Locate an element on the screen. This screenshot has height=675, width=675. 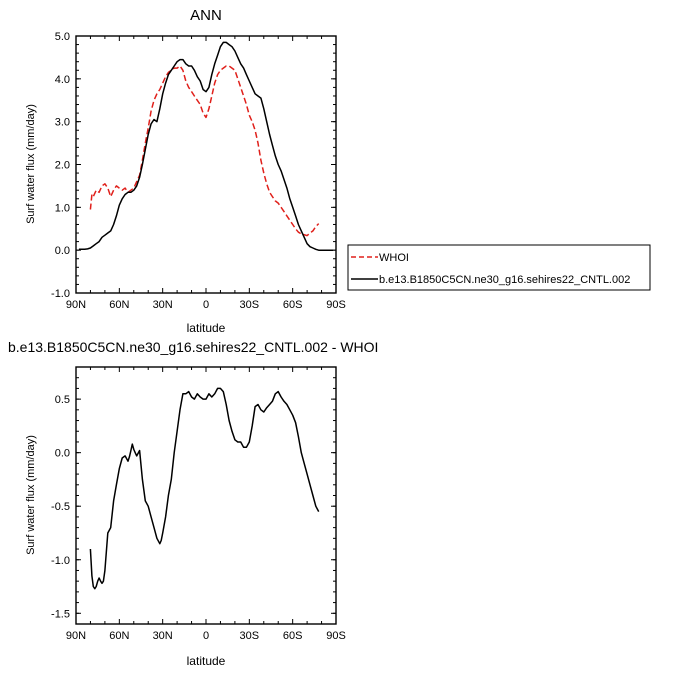
bottom-x-tick-label: 0 is located at coordinates (206, 636).